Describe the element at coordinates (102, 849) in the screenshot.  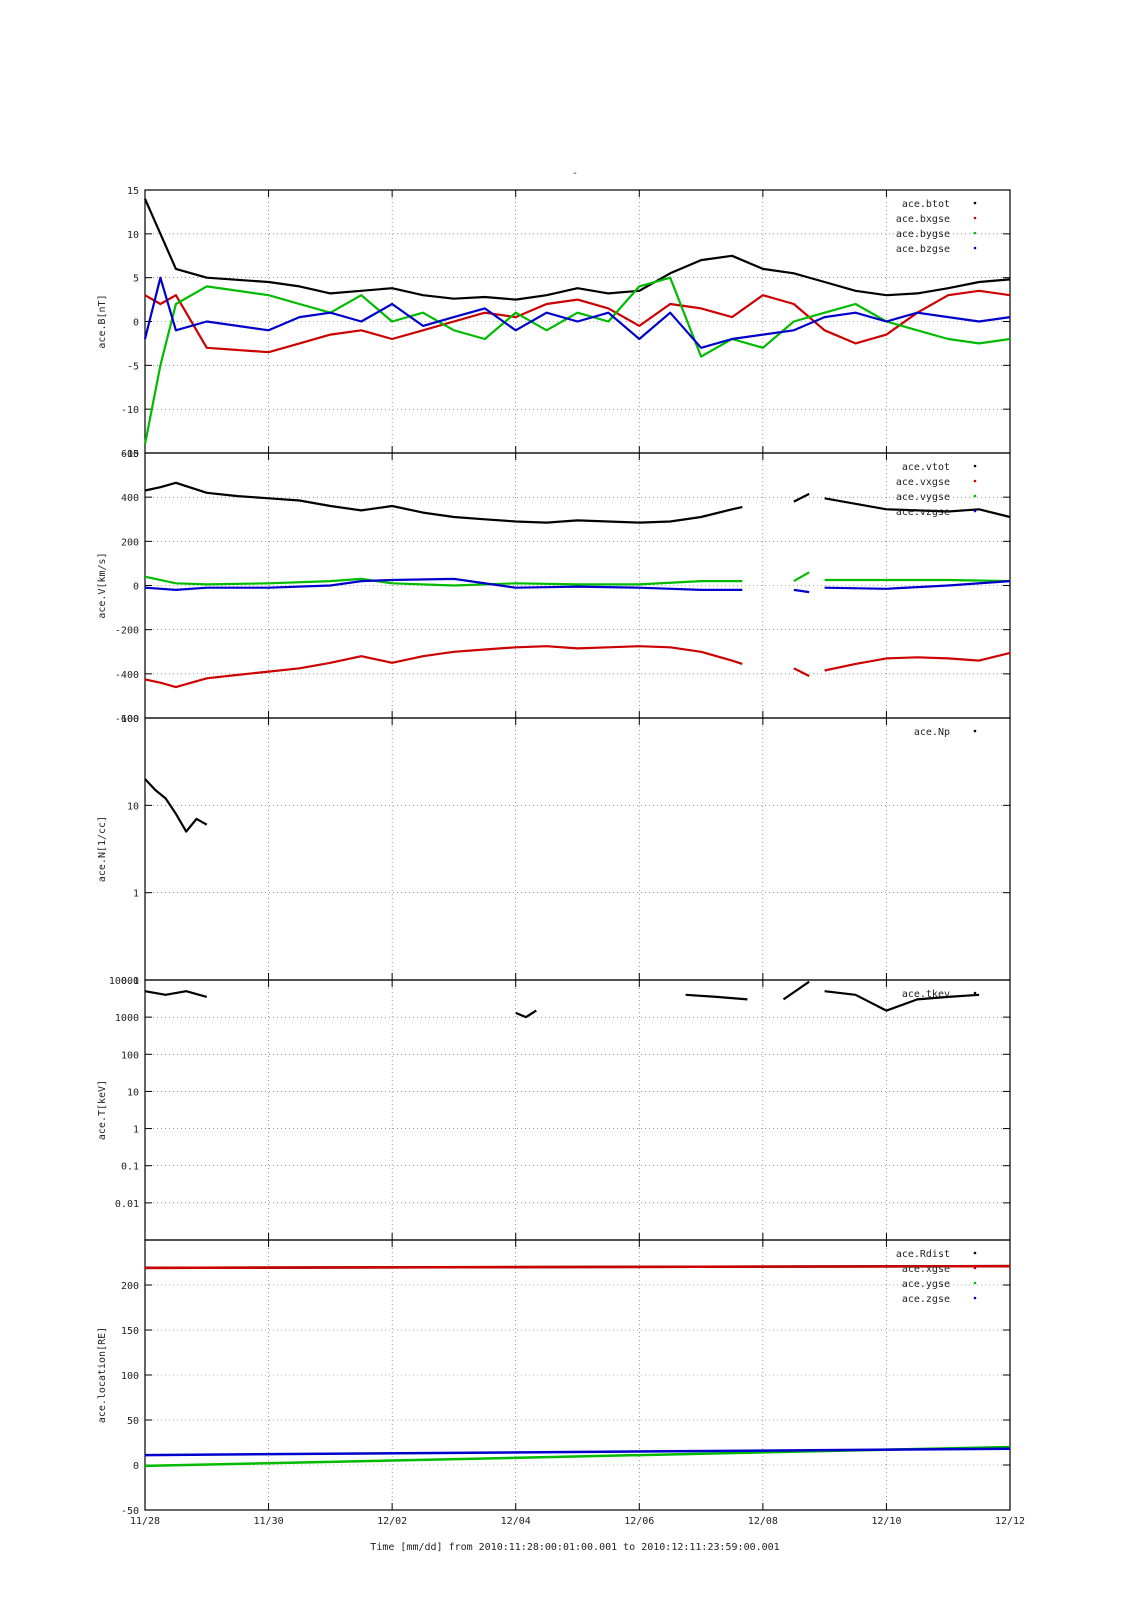
I see `y-axis-label: ace.N[1/cc]` at that location.